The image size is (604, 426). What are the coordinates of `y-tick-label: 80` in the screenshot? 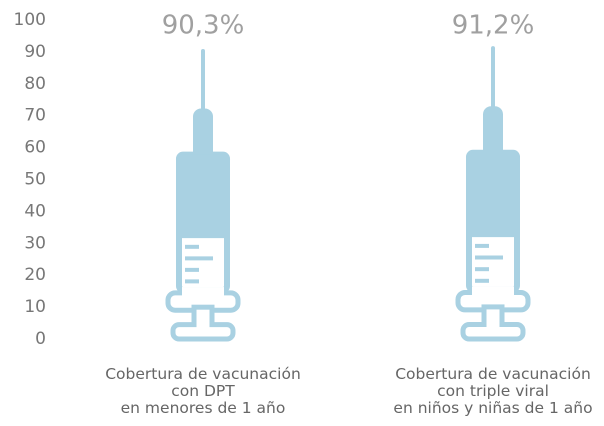 It's located at (35, 84).